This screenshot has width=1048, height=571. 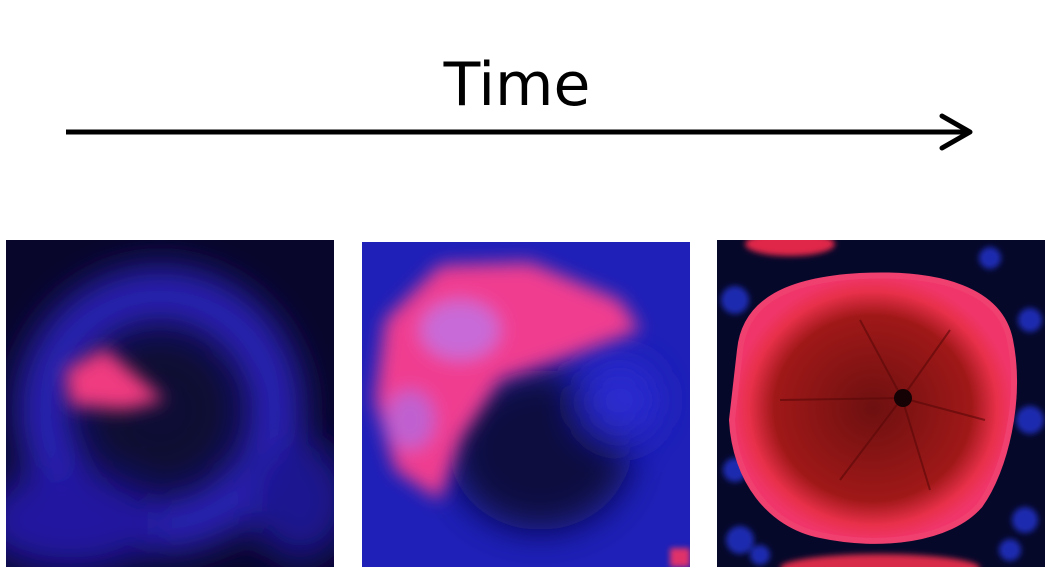 I want to click on time-label: Time, so click(x=517, y=85).